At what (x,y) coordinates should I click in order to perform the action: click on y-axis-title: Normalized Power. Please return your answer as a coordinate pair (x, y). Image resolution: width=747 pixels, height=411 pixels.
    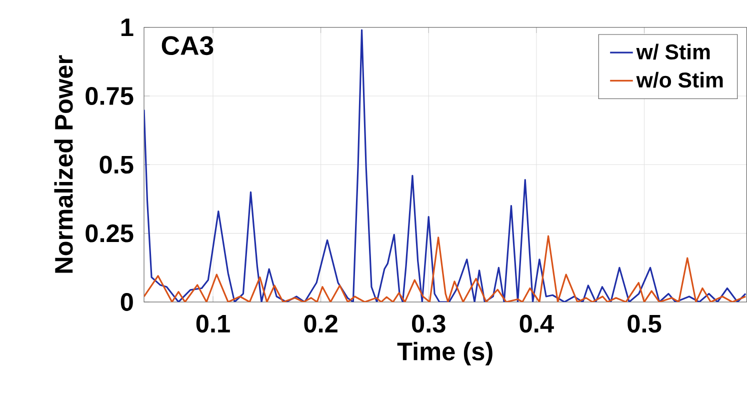
    Looking at the image, I should click on (63, 164).